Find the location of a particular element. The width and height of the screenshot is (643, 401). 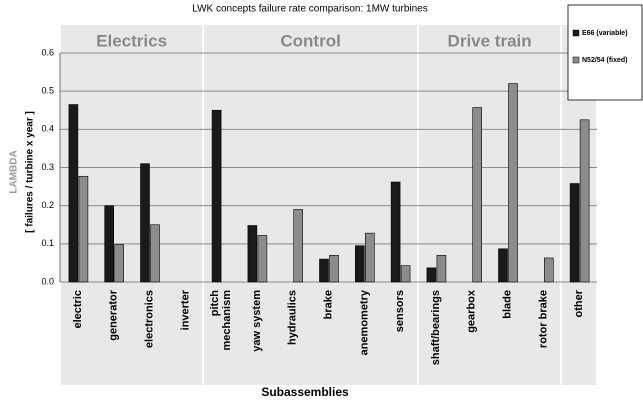

x-tick-label: sensors is located at coordinates (400, 311).